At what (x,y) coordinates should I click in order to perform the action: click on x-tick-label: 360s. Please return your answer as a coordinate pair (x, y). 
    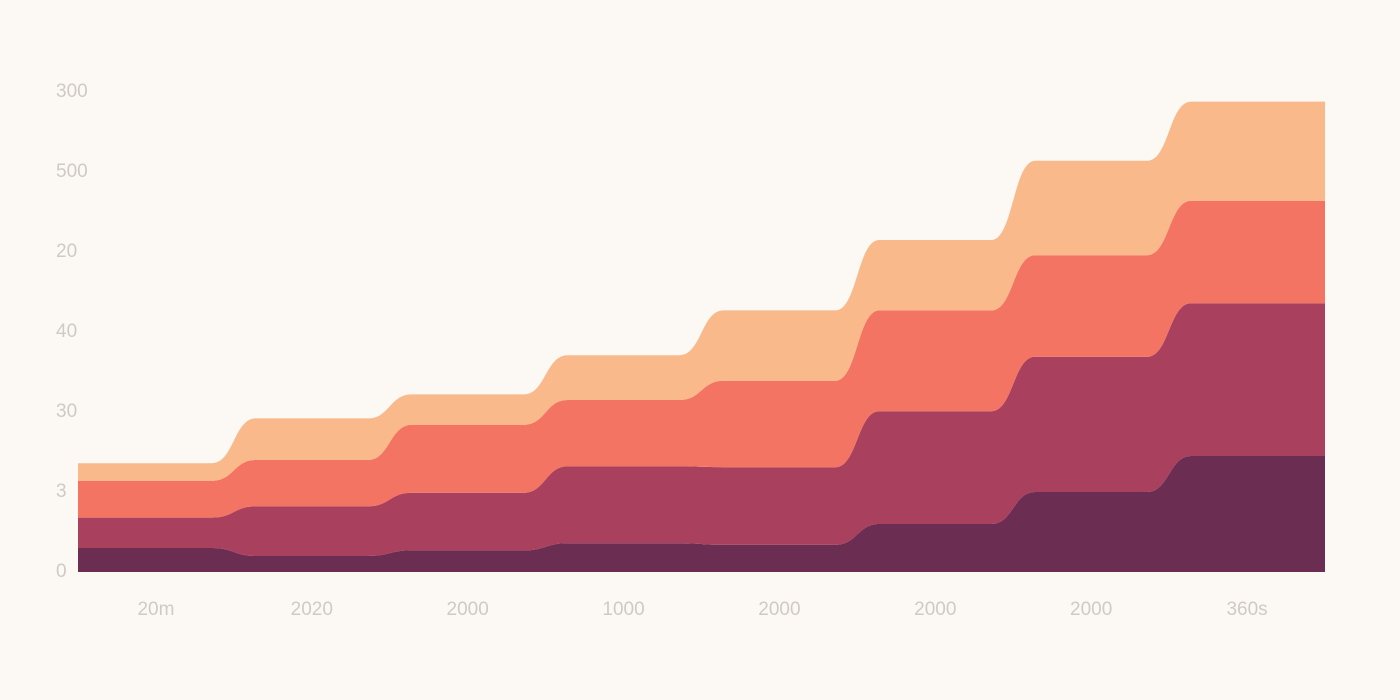
    Looking at the image, I should click on (1246, 609).